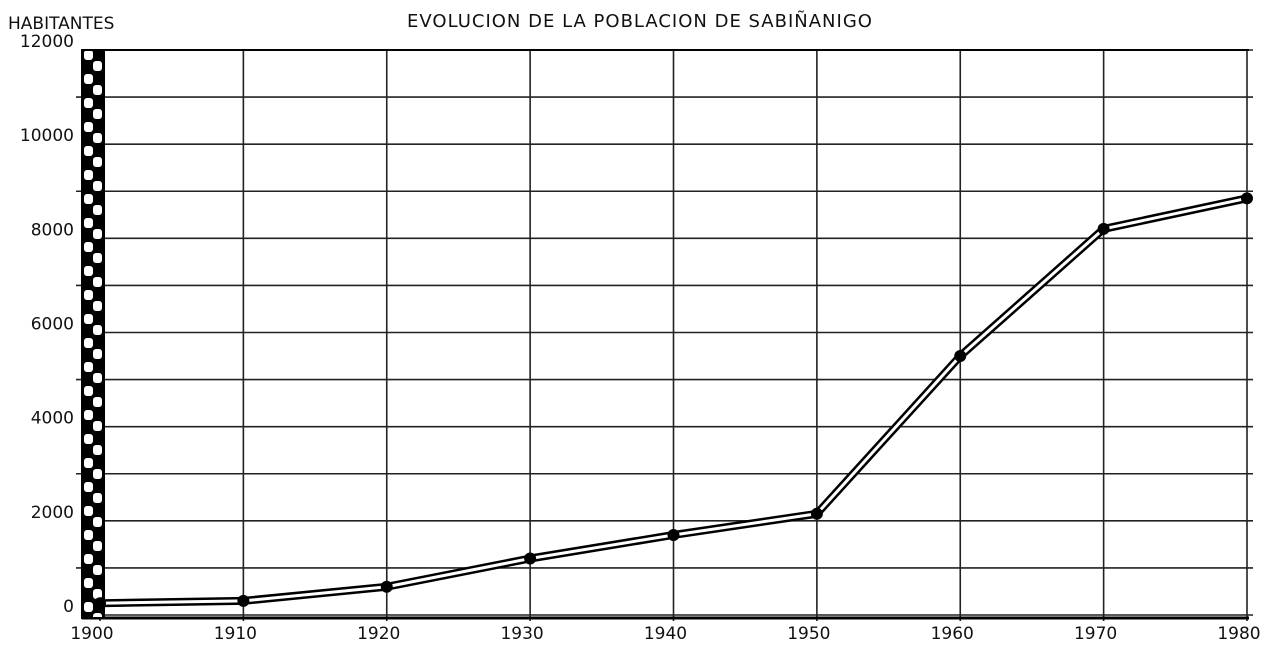 Image resolution: width=1274 pixels, height=648 pixels. Describe the element at coordinates (68, 607) in the screenshot. I see `y-tick-label: 0` at that location.